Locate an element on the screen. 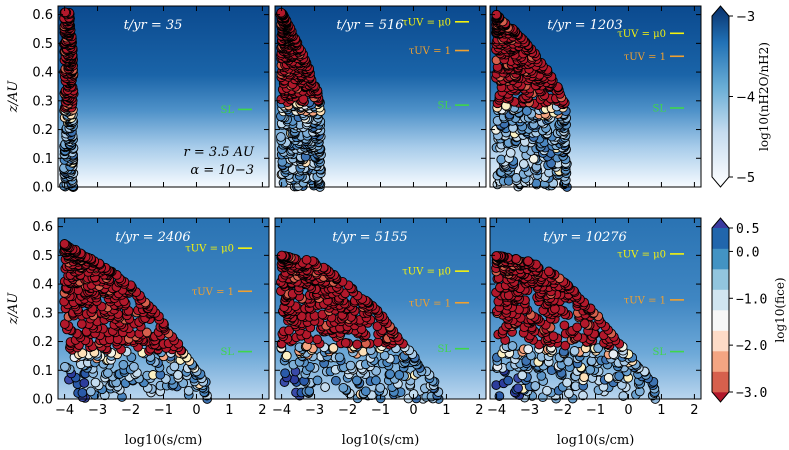 Image resolution: width=789 pixels, height=450 pixels. colorbar-gas: −3 −4 −5 log10(nH2O/nH2) is located at coordinates (741, 96).